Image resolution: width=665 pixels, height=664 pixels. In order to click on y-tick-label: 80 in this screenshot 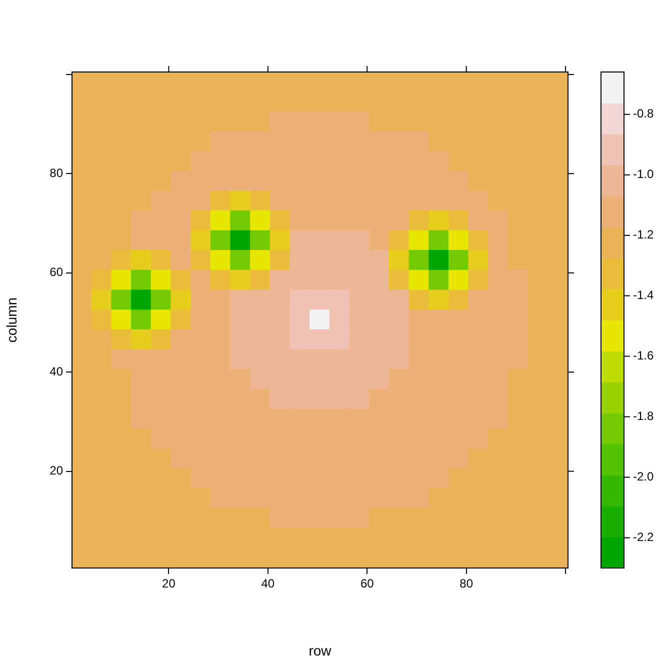, I will do `click(57, 173)`.